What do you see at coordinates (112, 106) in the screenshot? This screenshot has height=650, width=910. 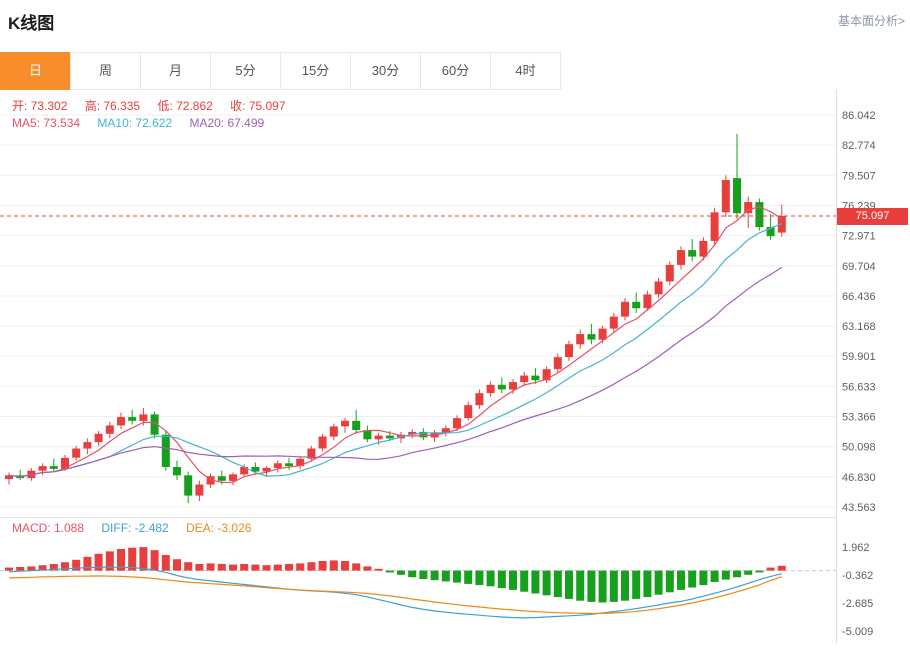 I see `ohlc-high: 高: 76.335` at bounding box center [112, 106].